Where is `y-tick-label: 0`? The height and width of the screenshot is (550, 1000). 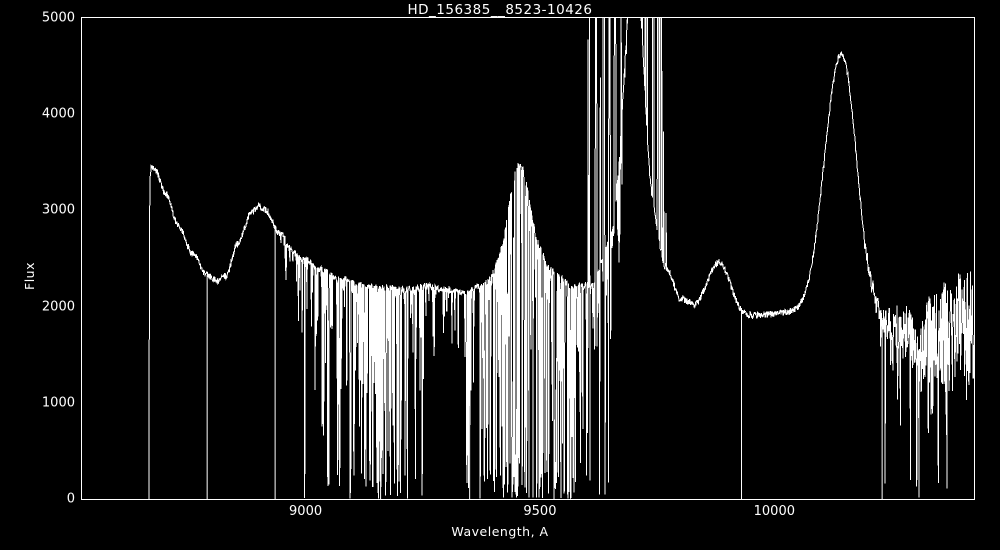
y-tick-label: 0 is located at coordinates (70, 499).